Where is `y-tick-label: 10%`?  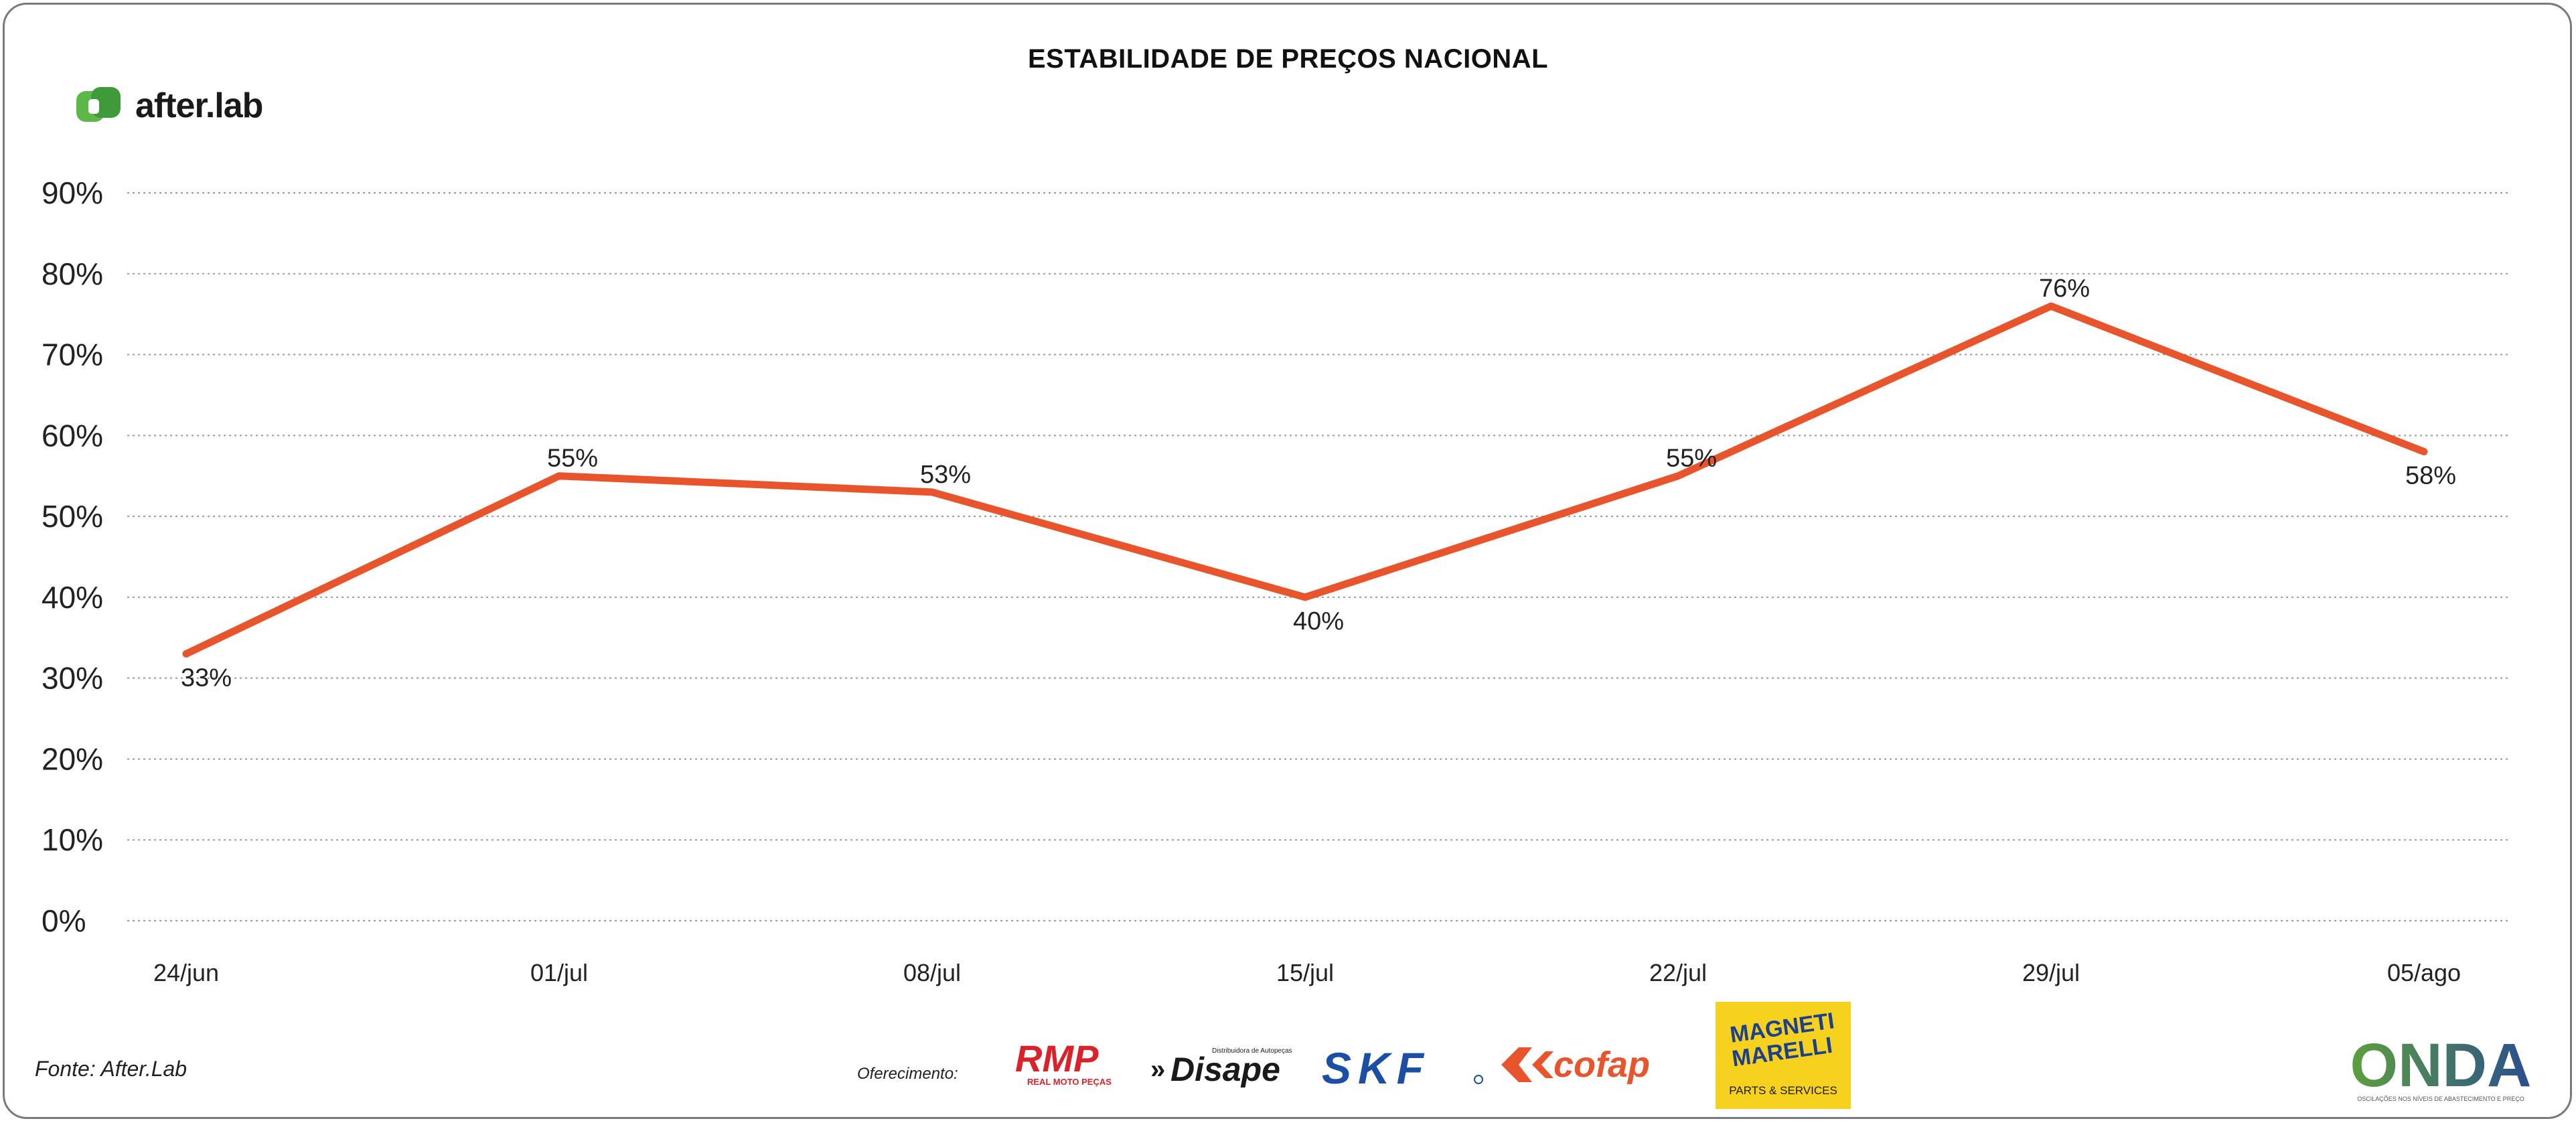 y-tick-label: 10% is located at coordinates (72, 839).